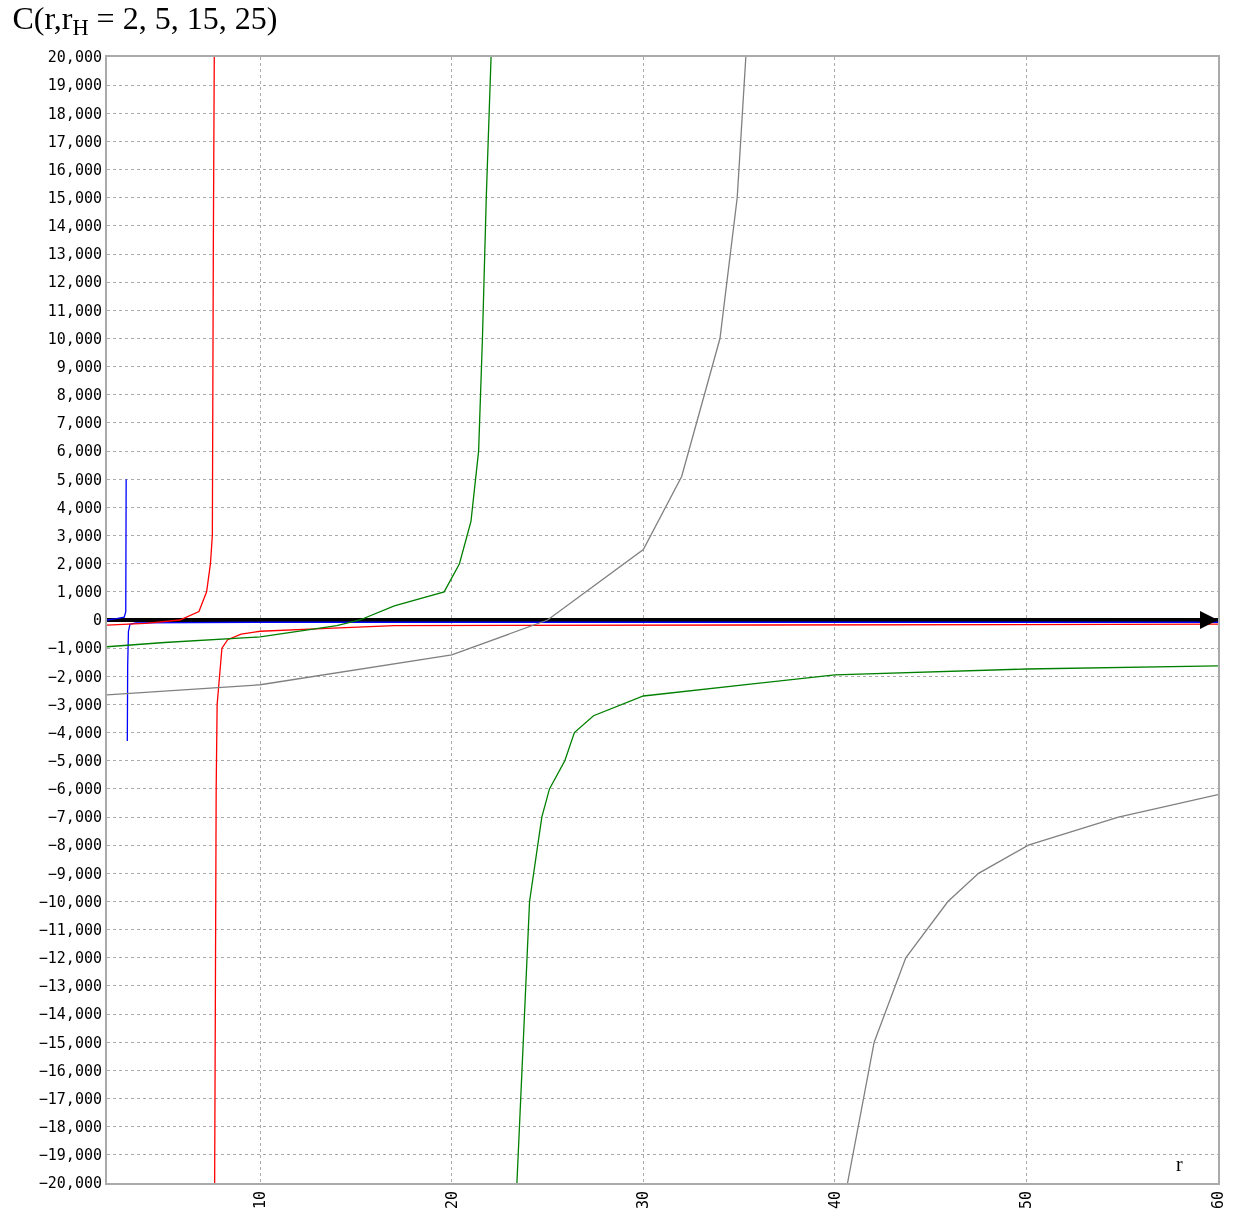 This screenshot has height=1225, width=1240. What do you see at coordinates (74, 732) in the screenshot?
I see `y-tick-label: −4,000` at bounding box center [74, 732].